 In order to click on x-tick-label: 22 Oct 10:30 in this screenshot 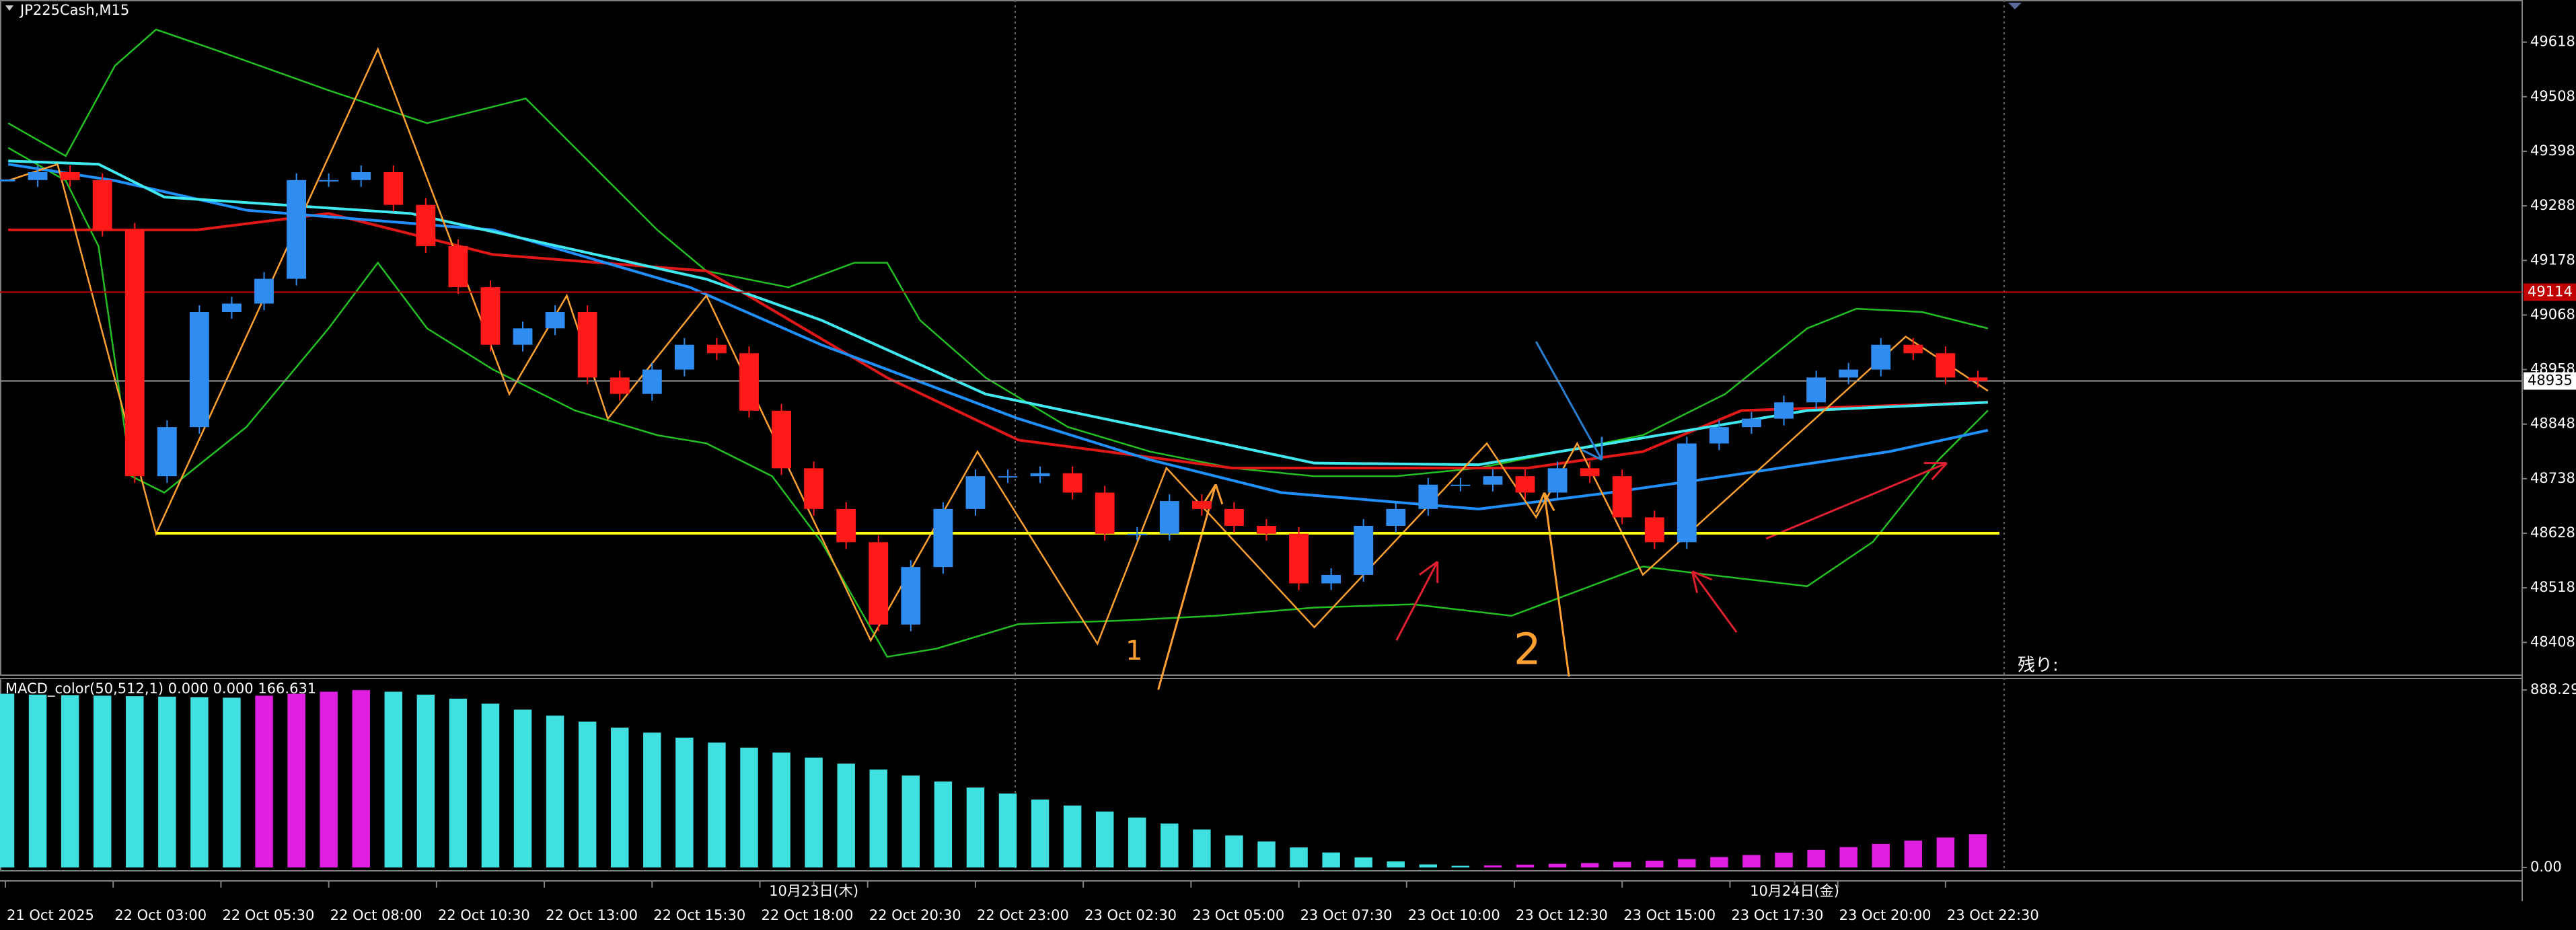, I will do `click(484, 915)`.